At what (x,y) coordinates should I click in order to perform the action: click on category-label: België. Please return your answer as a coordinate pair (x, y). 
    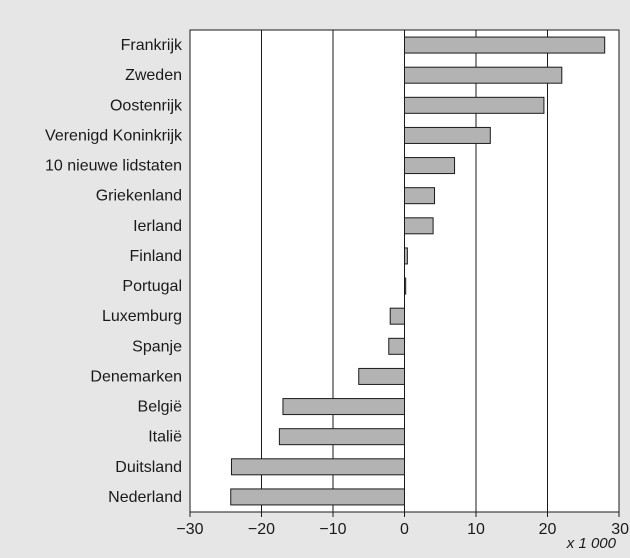
    Looking at the image, I should click on (160, 407).